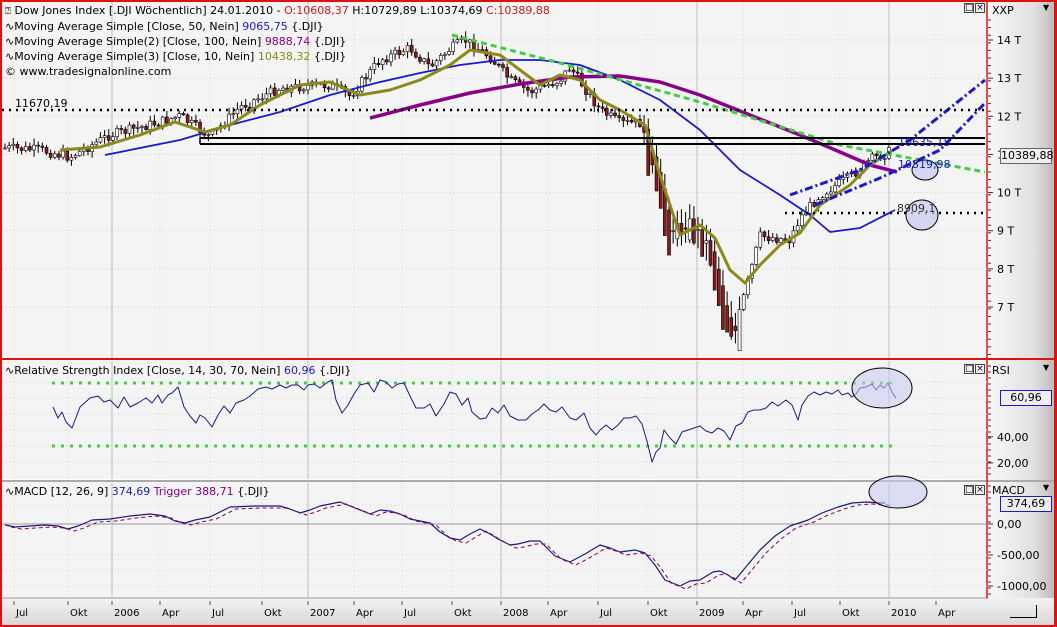 The width and height of the screenshot is (1057, 627). Describe the element at coordinates (1023, 611) in the screenshot. I see `scroll-to-end-button` at that location.